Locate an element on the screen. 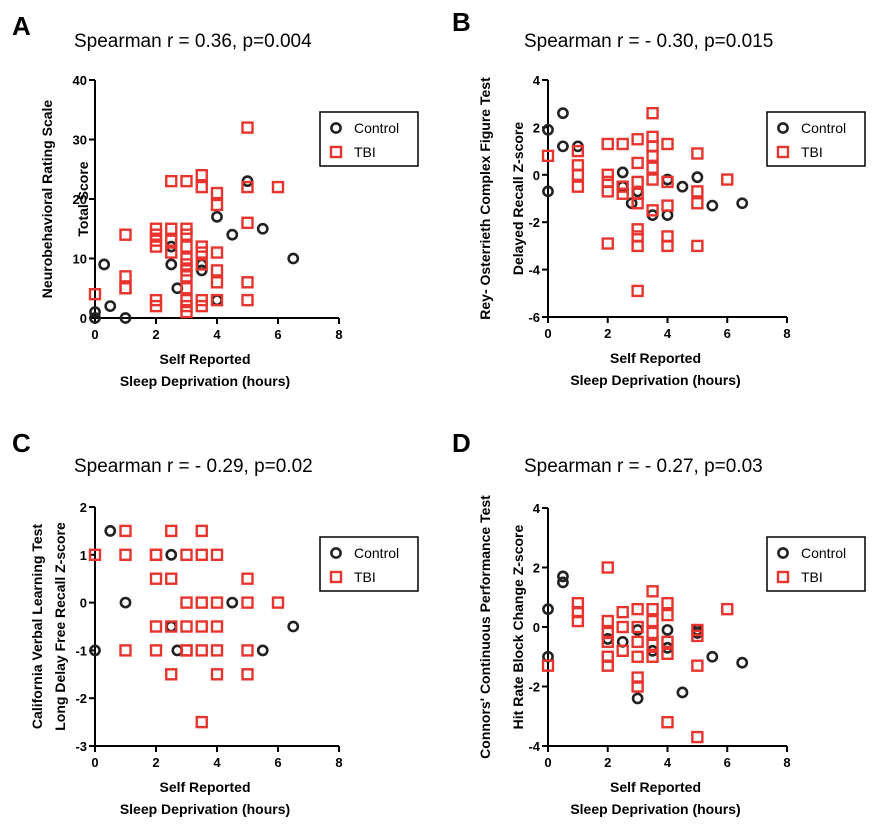 This screenshot has height=825, width=872. legend-marker-control is located at coordinates (336, 553).